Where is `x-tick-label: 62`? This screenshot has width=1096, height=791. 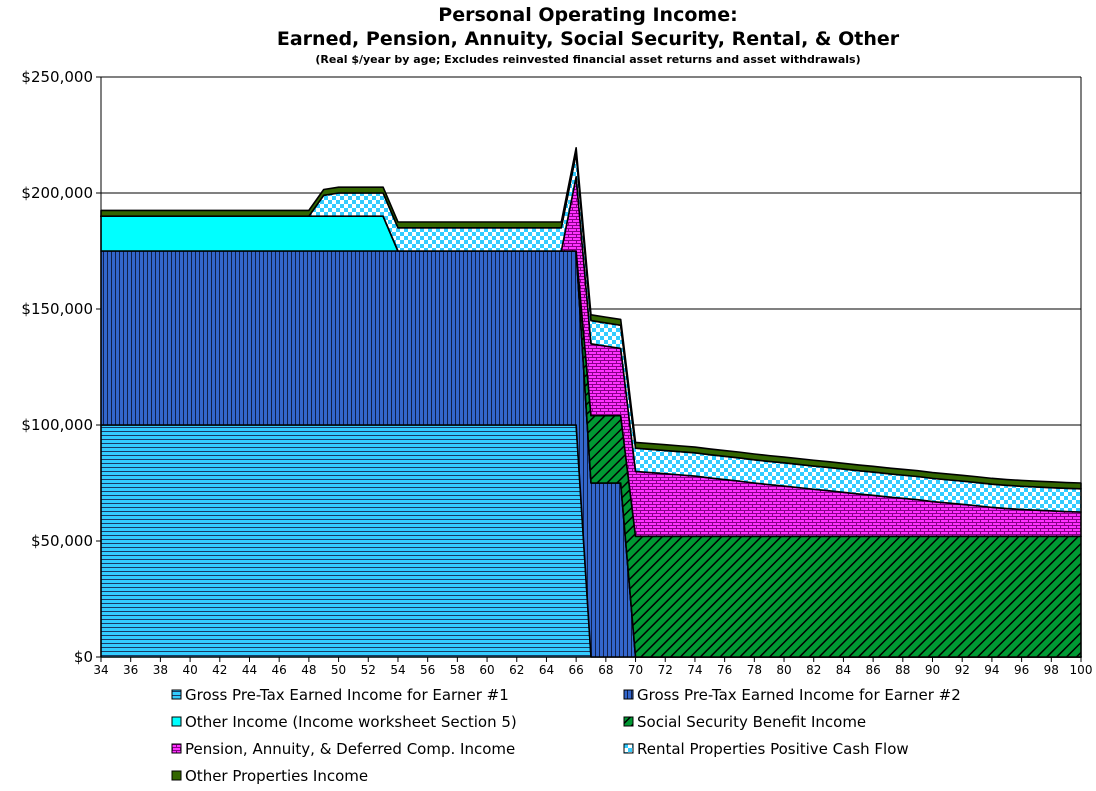
x-tick-label: 62 is located at coordinates (516, 670).